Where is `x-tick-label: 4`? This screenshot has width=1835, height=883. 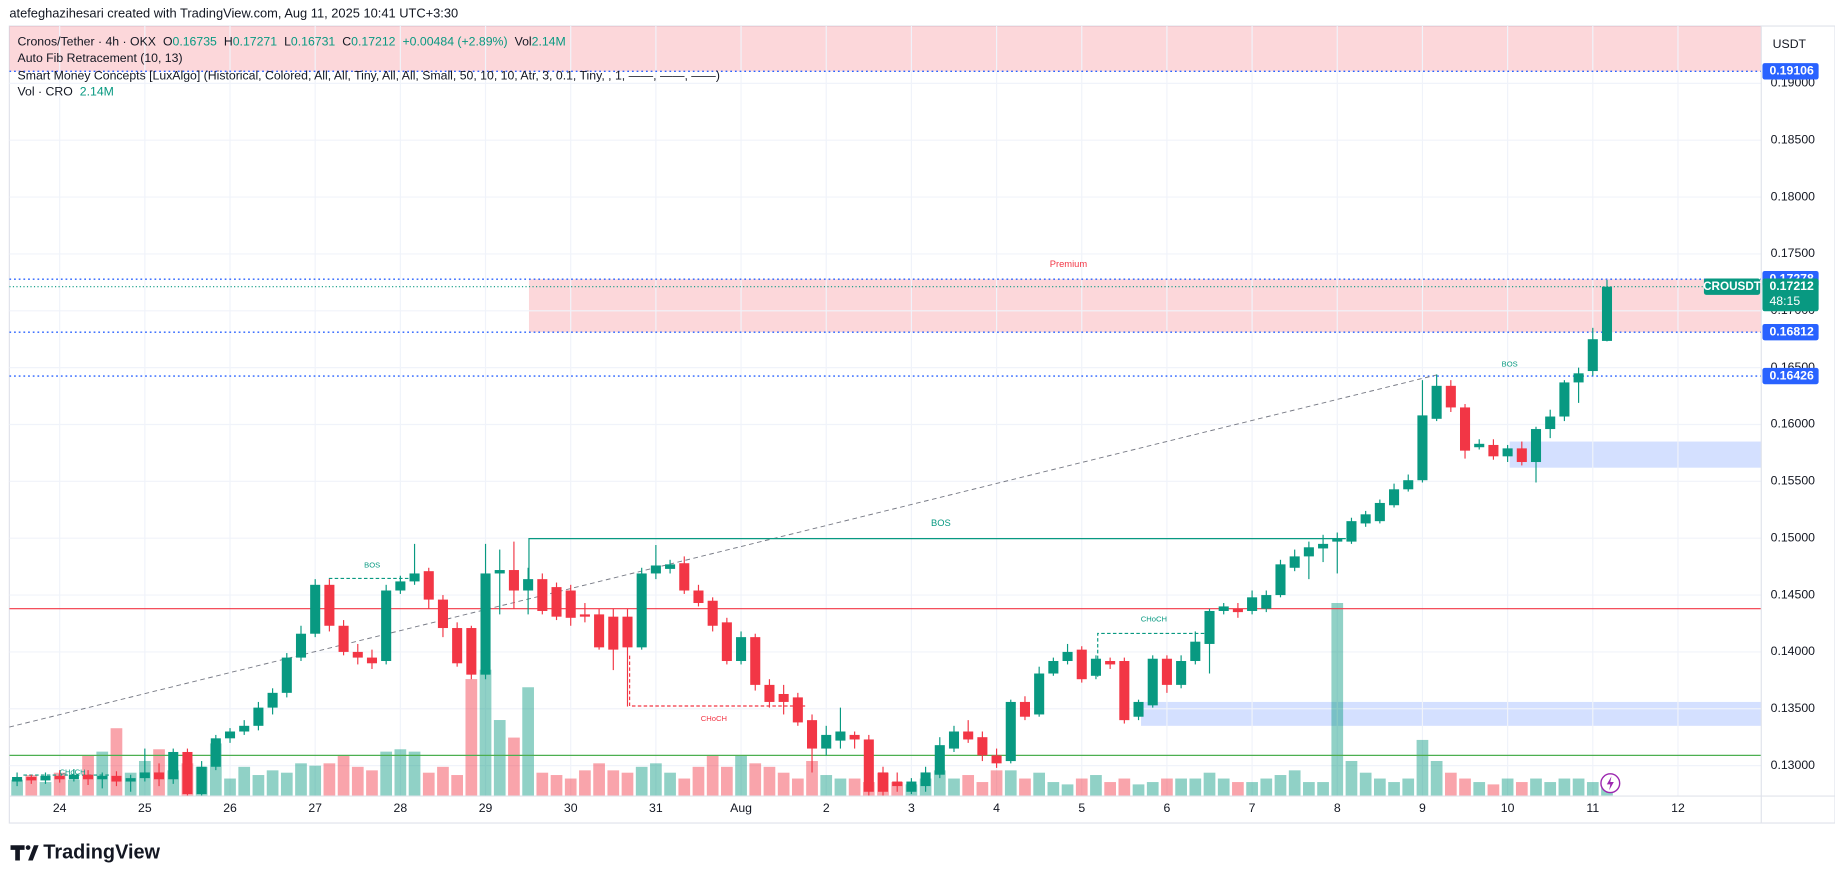
x-tick-label: 4 is located at coordinates (996, 808).